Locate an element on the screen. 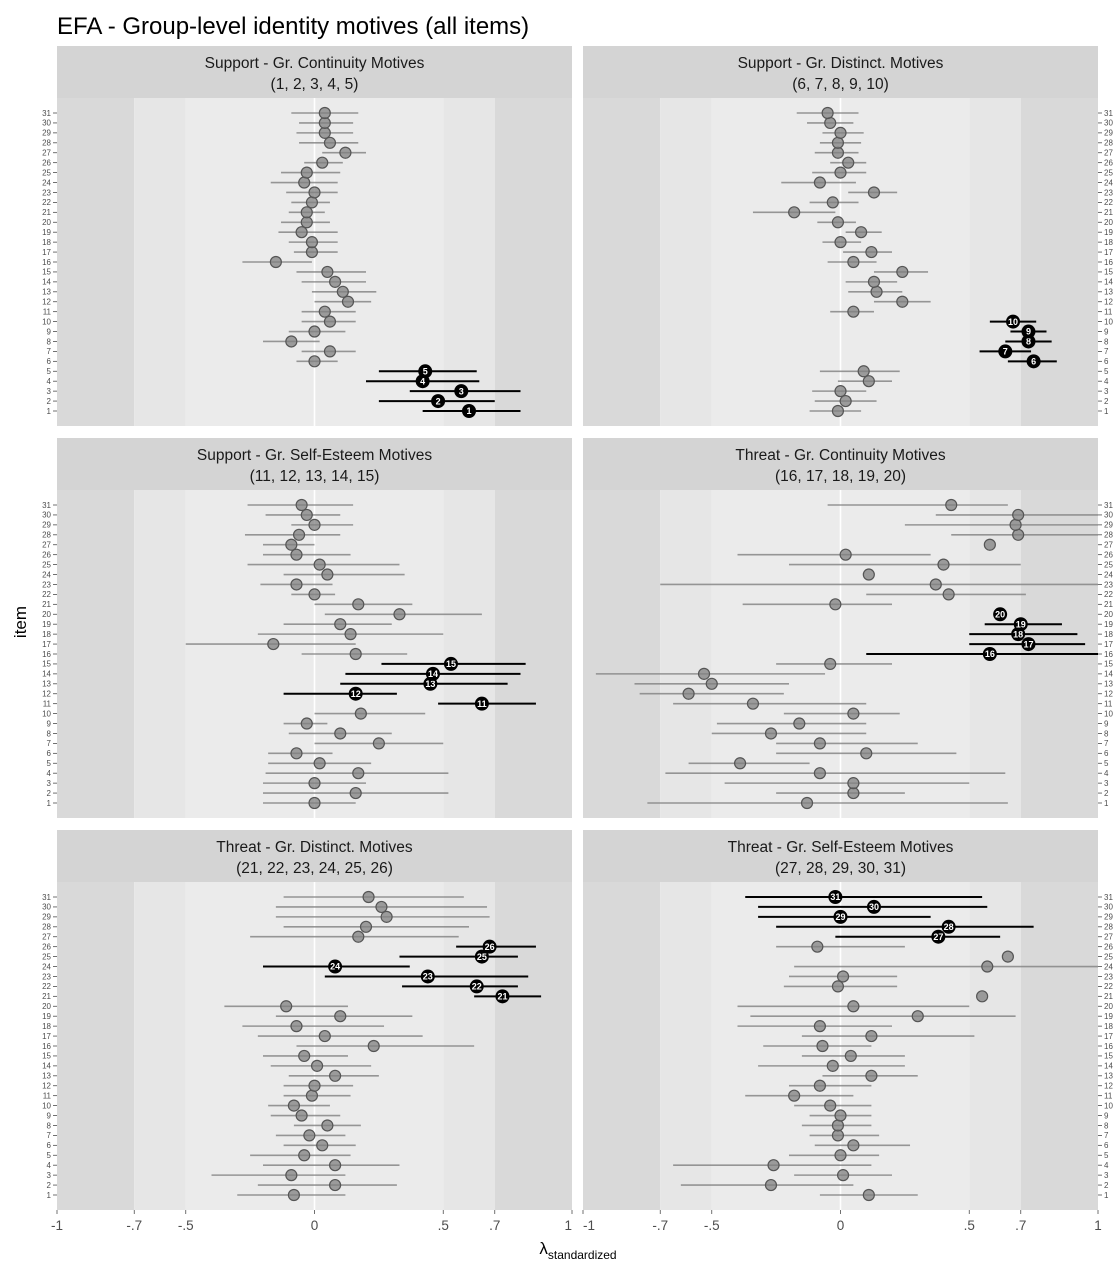  x-tick-label: 1 is located at coordinates (1098, 1225).